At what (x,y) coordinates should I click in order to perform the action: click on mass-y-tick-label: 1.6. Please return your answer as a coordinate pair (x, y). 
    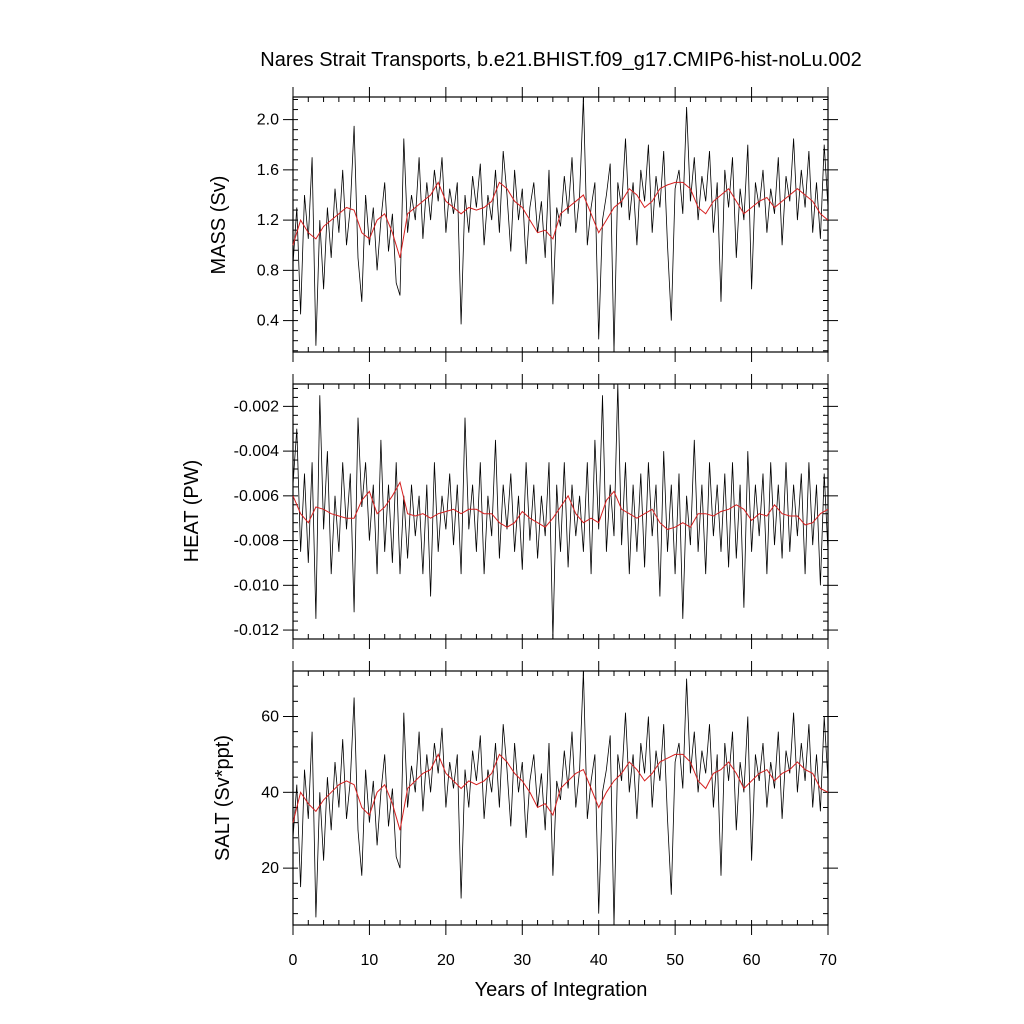
    Looking at the image, I should click on (268, 170).